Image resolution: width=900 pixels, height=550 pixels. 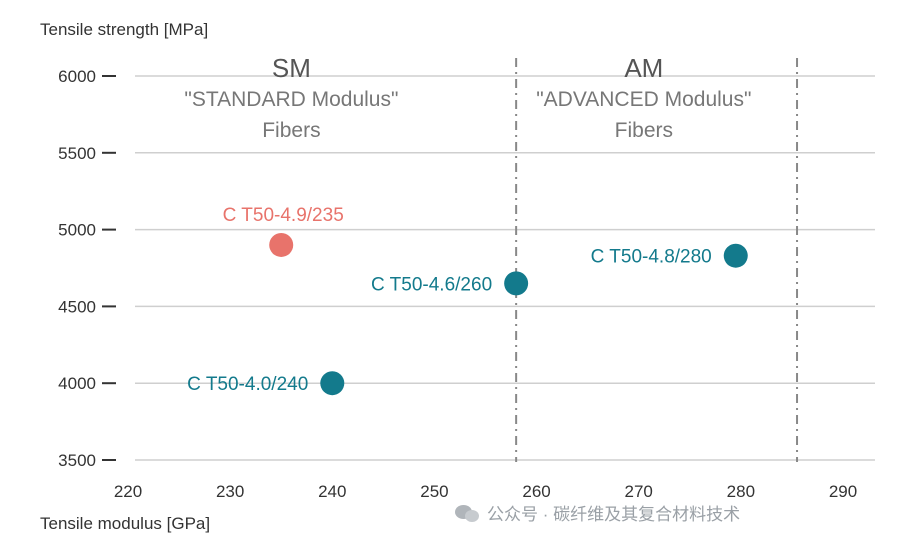 What do you see at coordinates (77, 383) in the screenshot?
I see `y-tick-label: 4000` at bounding box center [77, 383].